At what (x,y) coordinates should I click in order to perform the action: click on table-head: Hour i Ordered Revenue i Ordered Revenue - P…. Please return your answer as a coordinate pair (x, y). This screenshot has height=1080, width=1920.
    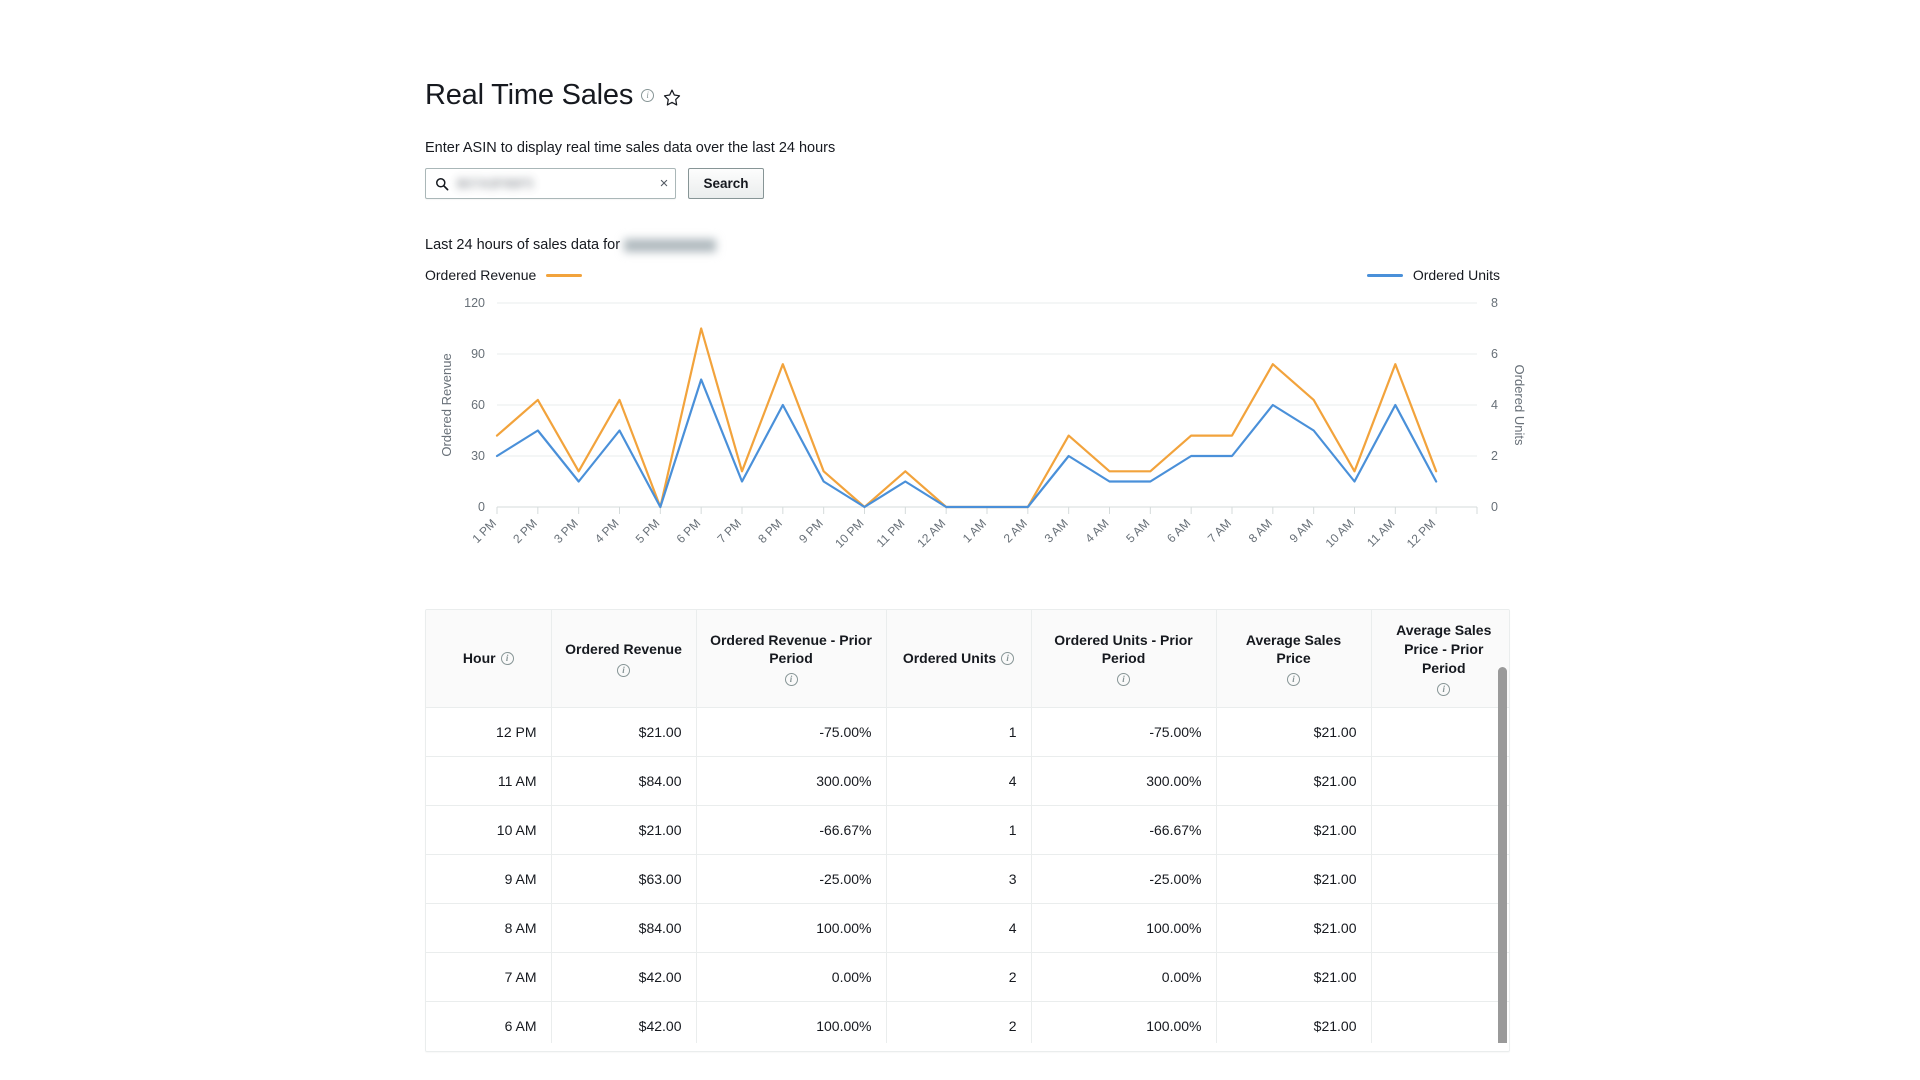
    Looking at the image, I should click on (967, 659).